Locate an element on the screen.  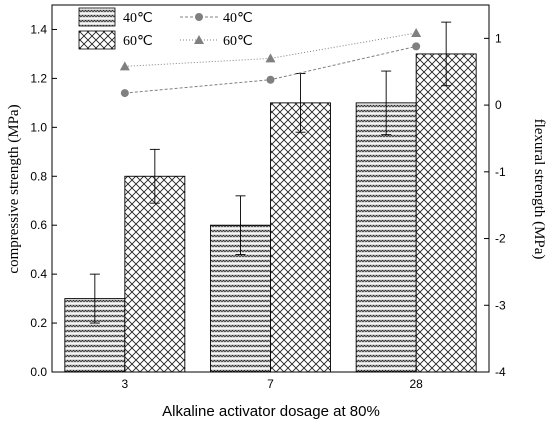
x-axis-title: Alkaline activator dosage at 80% is located at coordinates (271, 411).